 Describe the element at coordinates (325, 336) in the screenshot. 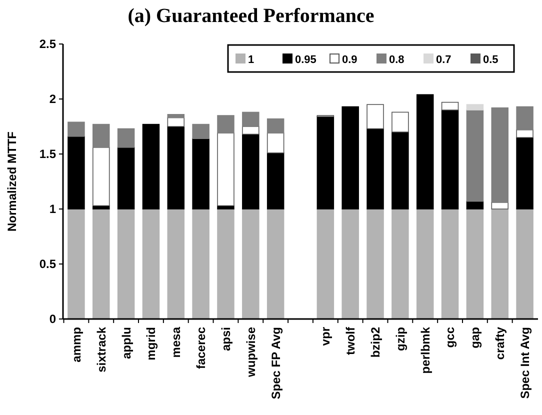

I see `x-tick-label: vpr` at that location.